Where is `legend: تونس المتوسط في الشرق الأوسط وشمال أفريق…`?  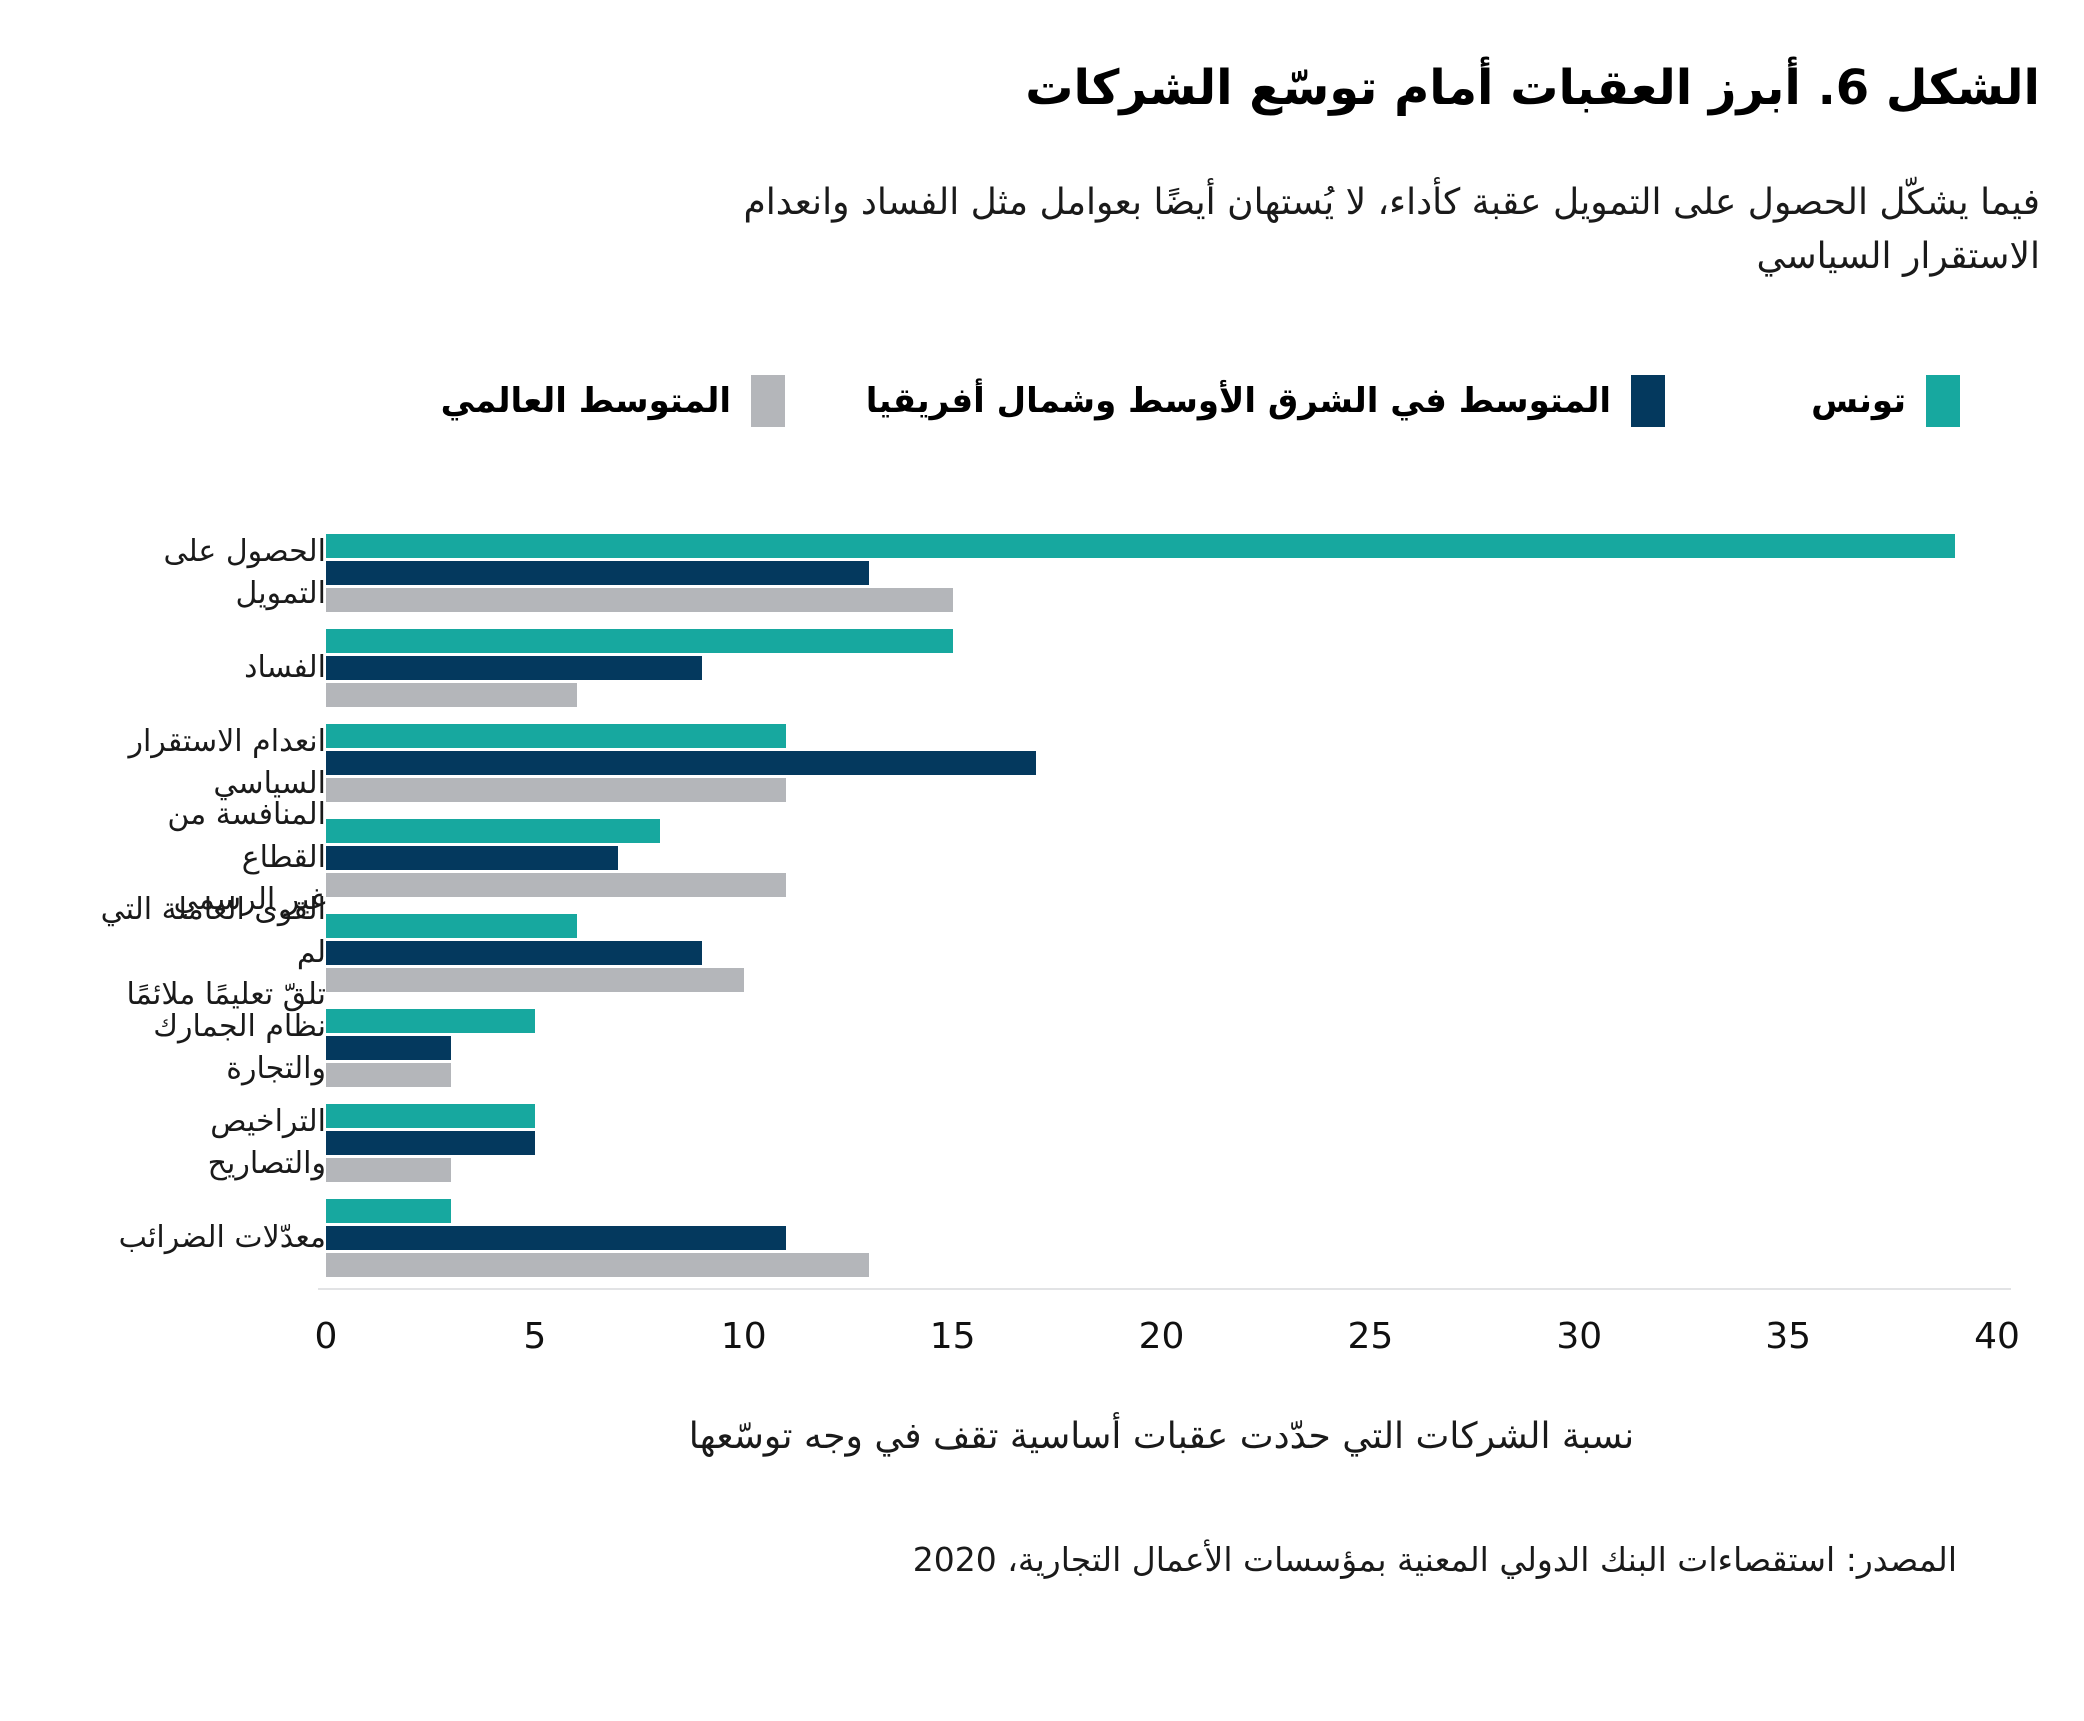
legend: تونس المتوسط في الشرق الأوسط وشمال أفريق… is located at coordinates (1050, 401).